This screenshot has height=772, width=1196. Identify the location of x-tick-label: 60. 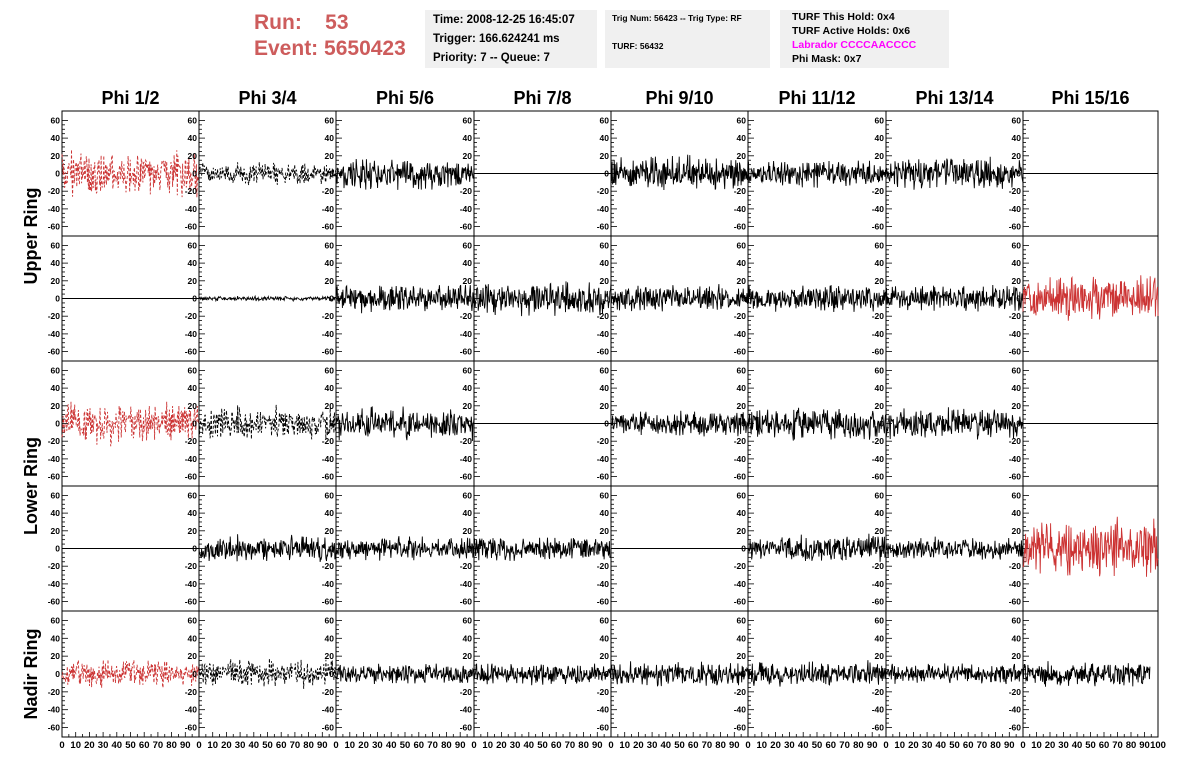
(419, 745).